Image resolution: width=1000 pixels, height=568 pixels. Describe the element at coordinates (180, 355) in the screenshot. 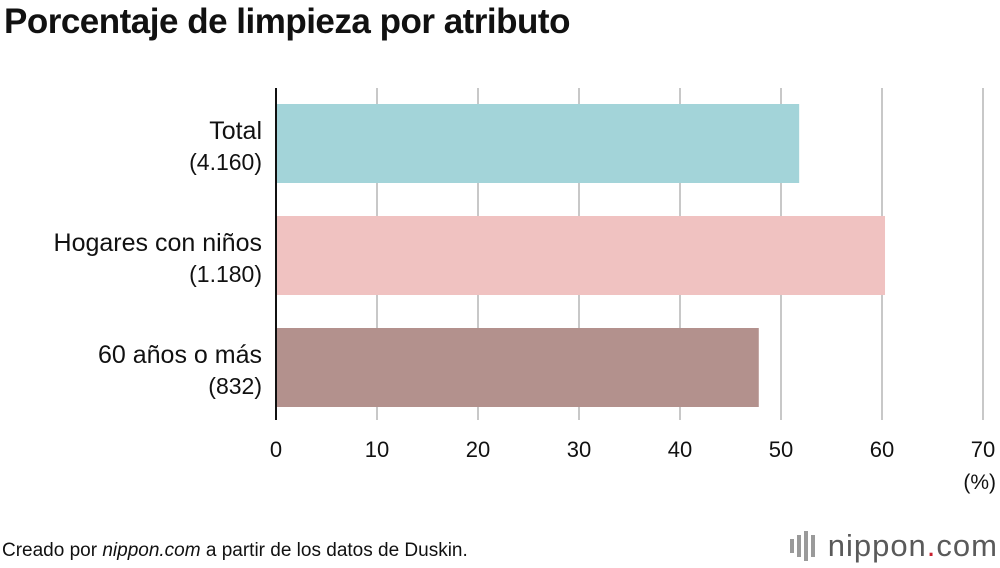

I see `category-label: 60 años o más` at that location.